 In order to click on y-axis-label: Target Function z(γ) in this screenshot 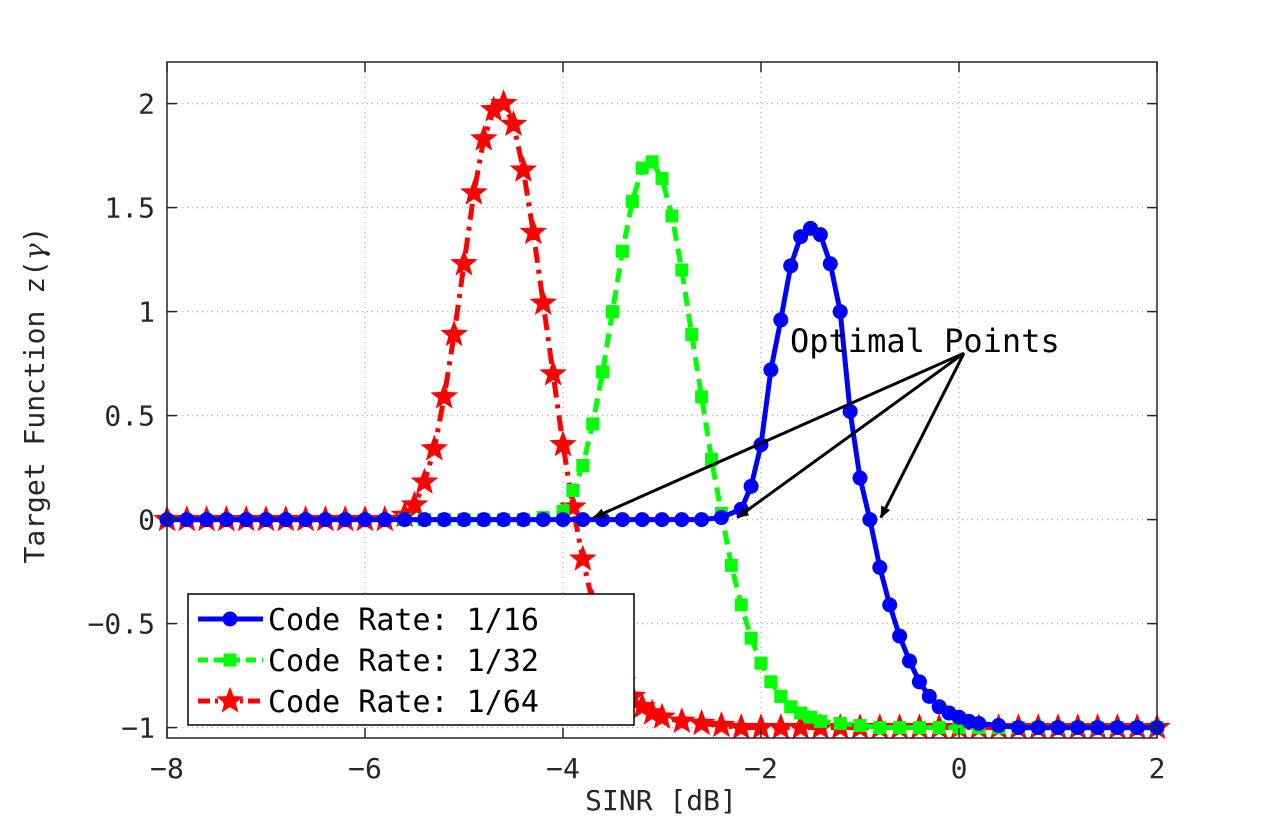, I will do `click(34, 394)`.